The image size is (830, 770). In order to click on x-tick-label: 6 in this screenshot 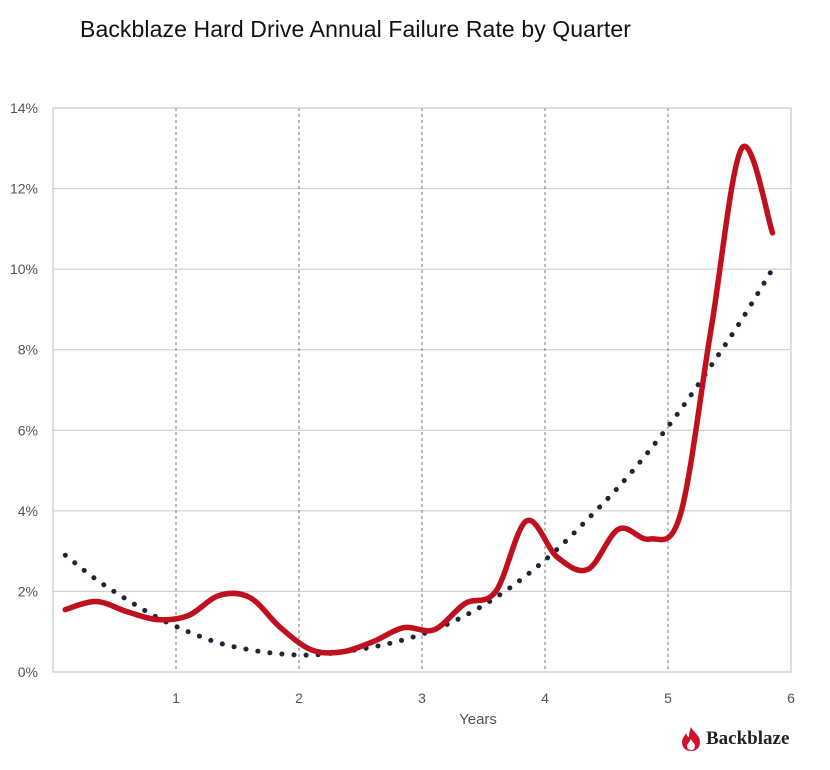, I will do `click(791, 698)`.